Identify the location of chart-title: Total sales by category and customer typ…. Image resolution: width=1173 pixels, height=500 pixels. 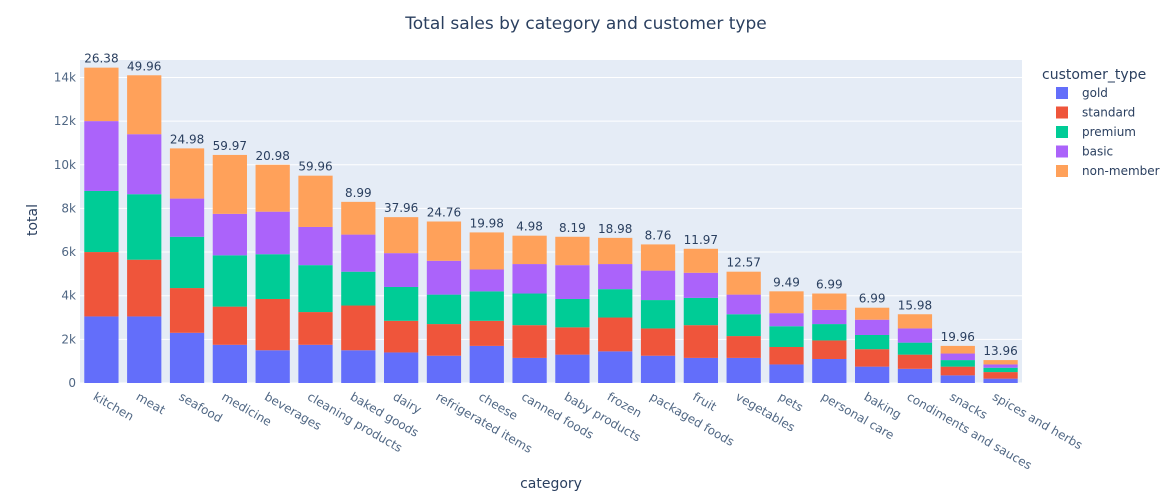
(585, 24).